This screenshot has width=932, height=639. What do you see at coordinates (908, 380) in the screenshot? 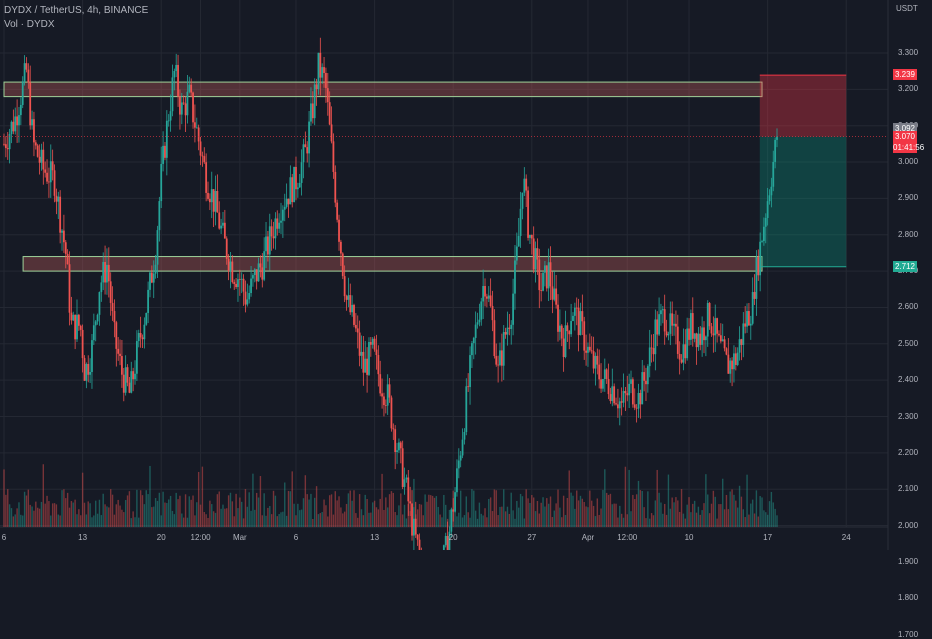
I see `price-tick-label: 2.400` at bounding box center [908, 380].